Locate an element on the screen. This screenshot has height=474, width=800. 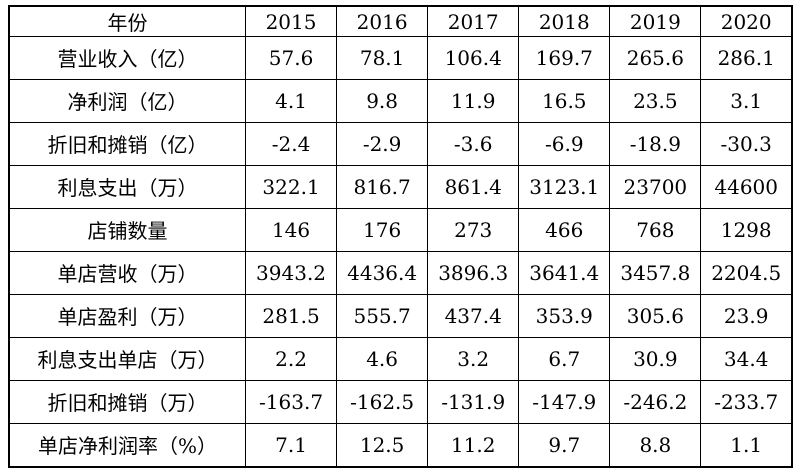
value-cell: 3123.1 is located at coordinates (564, 186).